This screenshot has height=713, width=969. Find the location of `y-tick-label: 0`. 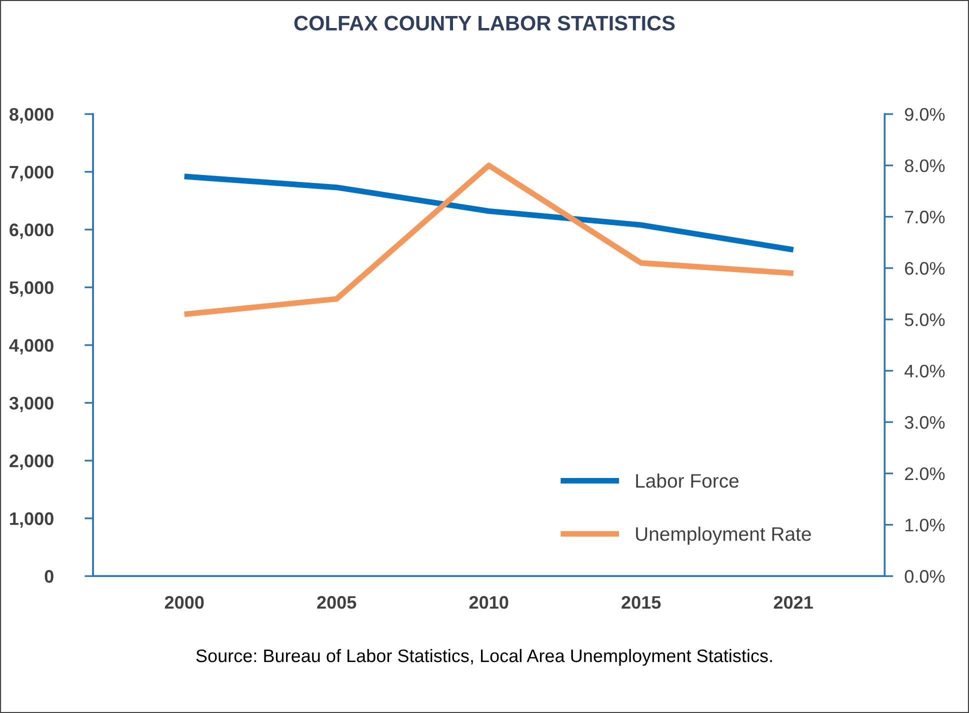

y-tick-label: 0 is located at coordinates (49, 576).